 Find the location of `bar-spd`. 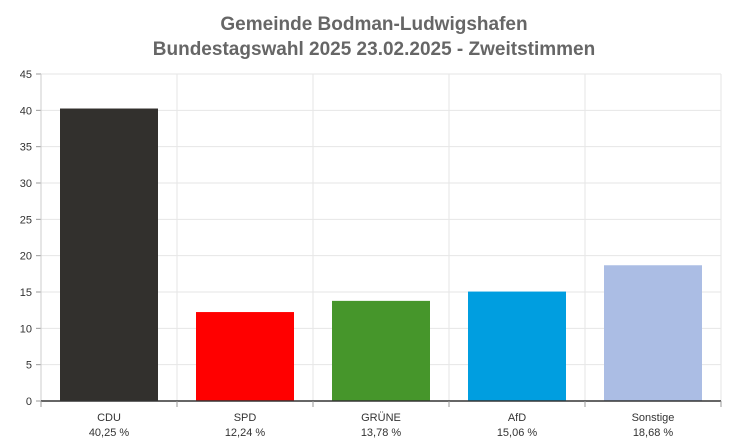

bar-spd is located at coordinates (245, 356).